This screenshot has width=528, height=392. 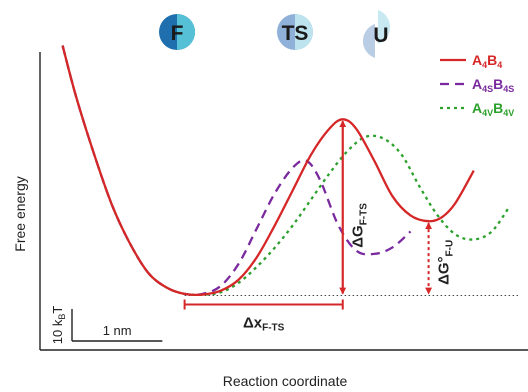 What do you see at coordinates (360, 225) in the screenshot?
I see `dg-fts-label: ΔGF-TS` at bounding box center [360, 225].